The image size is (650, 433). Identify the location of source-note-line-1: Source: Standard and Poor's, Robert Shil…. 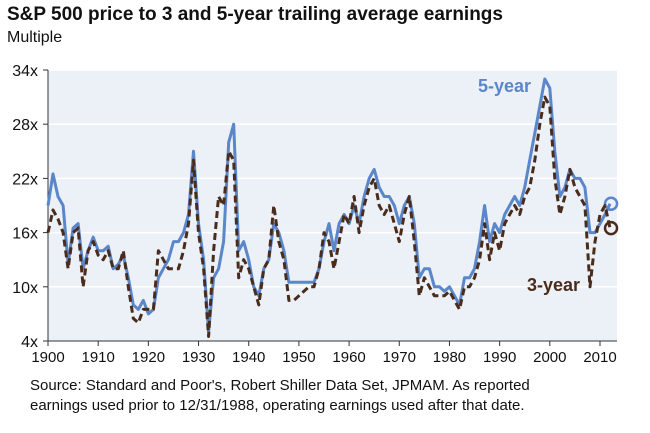
(280, 385).